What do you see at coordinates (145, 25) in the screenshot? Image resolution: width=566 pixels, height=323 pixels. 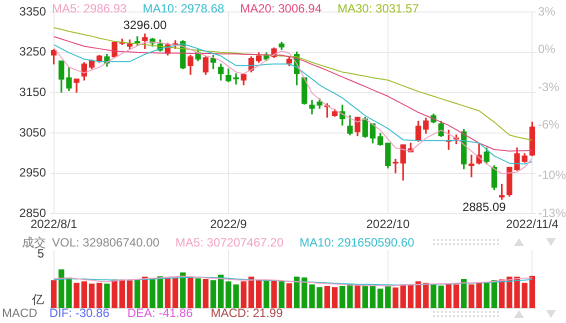 I see `annotation: 3296.00` at bounding box center [145, 25].